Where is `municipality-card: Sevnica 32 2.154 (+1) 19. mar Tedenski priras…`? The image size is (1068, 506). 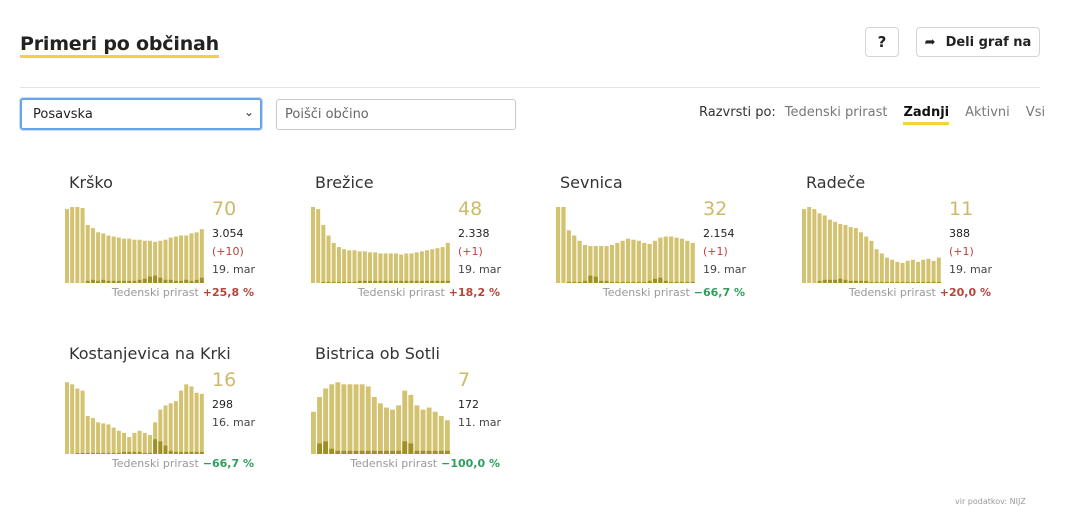
municipality-card: Sevnica 32 2.154 (+1) 19. mar Tedenski priras… is located at coordinates (658, 248).